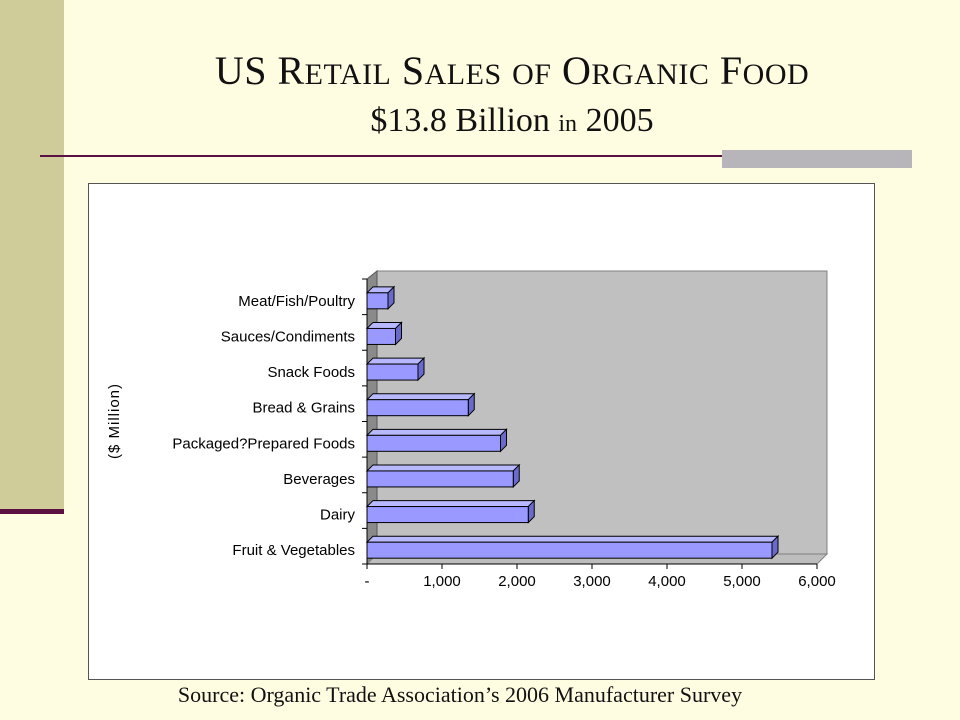 This screenshot has height=720, width=960. Describe the element at coordinates (592, 581) in the screenshot. I see `x-tick-label: 3,000` at that location.